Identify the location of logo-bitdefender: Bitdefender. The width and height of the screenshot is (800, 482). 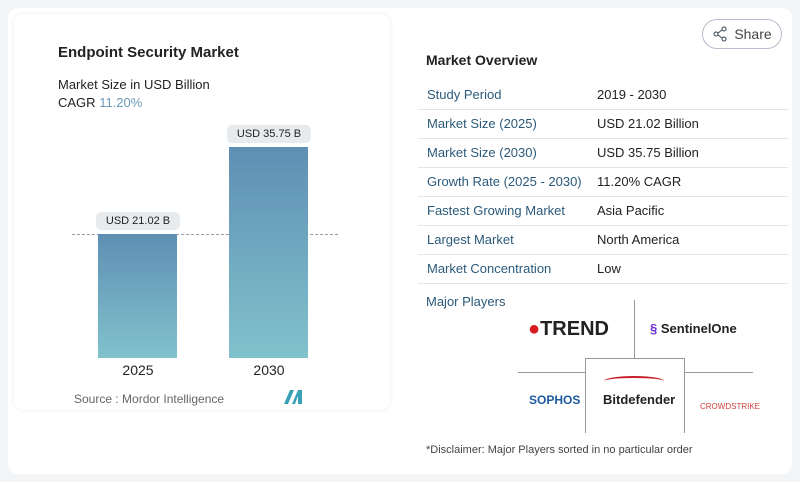
(639, 399).